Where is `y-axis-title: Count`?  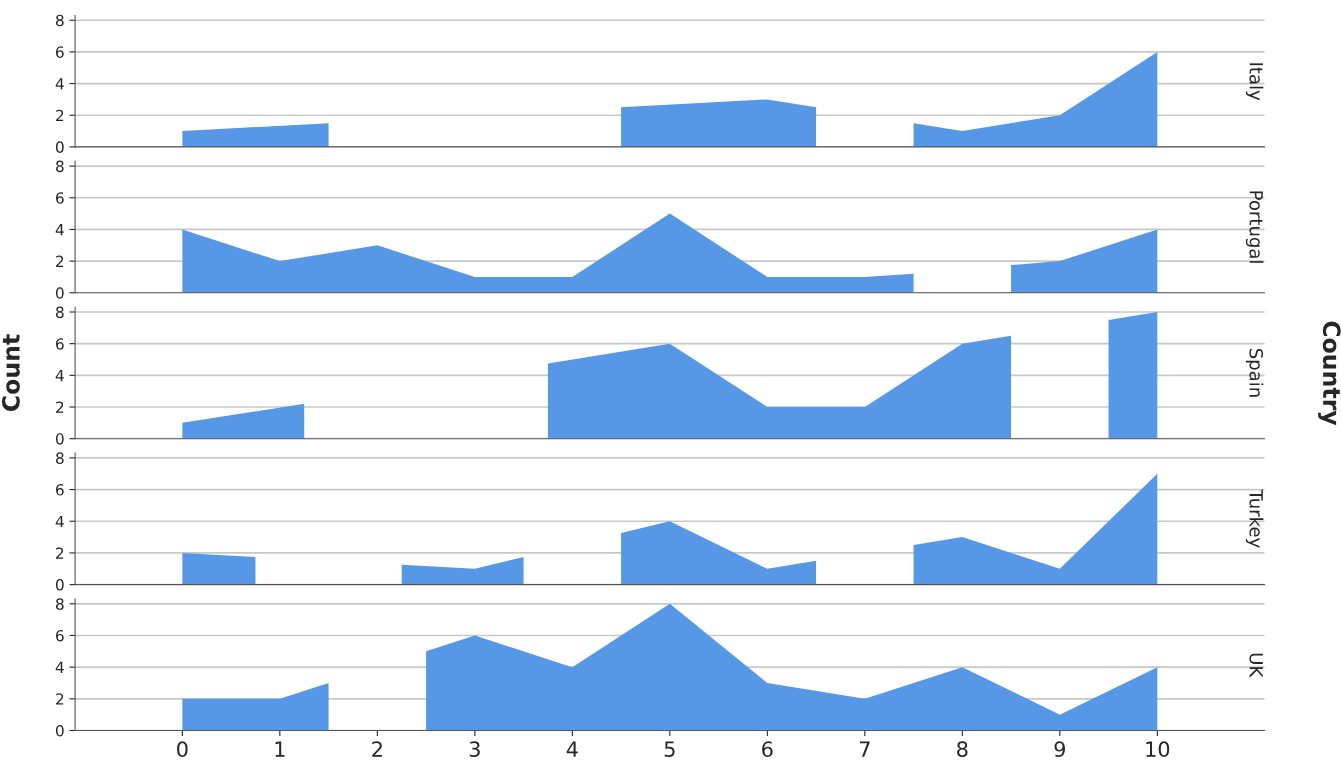 y-axis-title: Count is located at coordinates (10, 373).